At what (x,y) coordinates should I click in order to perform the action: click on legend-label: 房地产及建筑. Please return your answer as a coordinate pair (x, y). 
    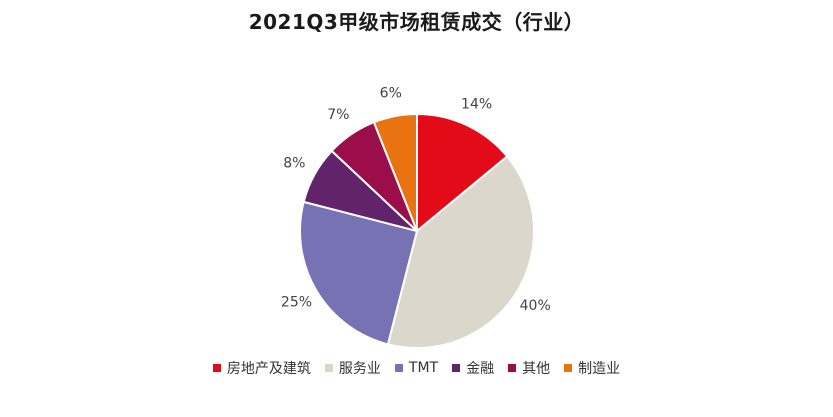
    Looking at the image, I should click on (268, 369).